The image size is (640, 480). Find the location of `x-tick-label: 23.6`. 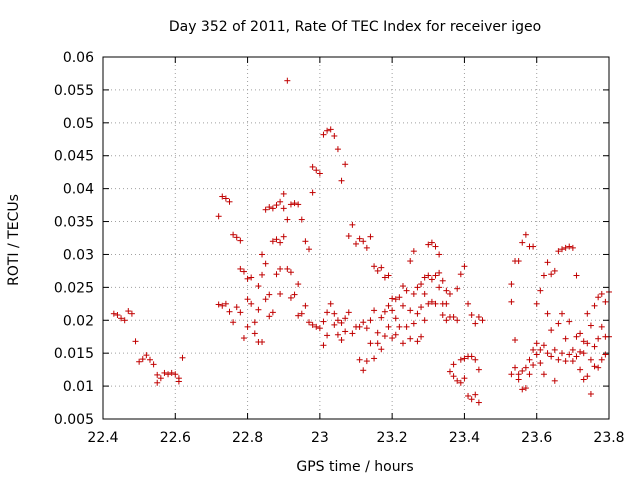

x-tick-label: 23.6 is located at coordinates (536, 438).